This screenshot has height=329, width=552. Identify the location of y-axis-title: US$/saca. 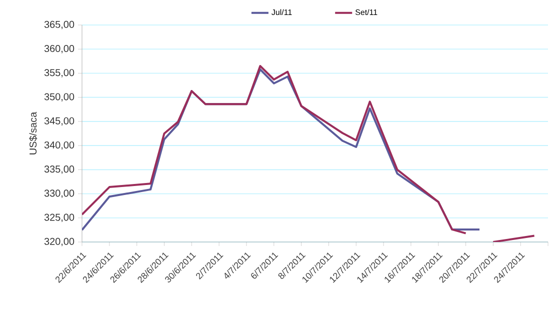
(33, 133).